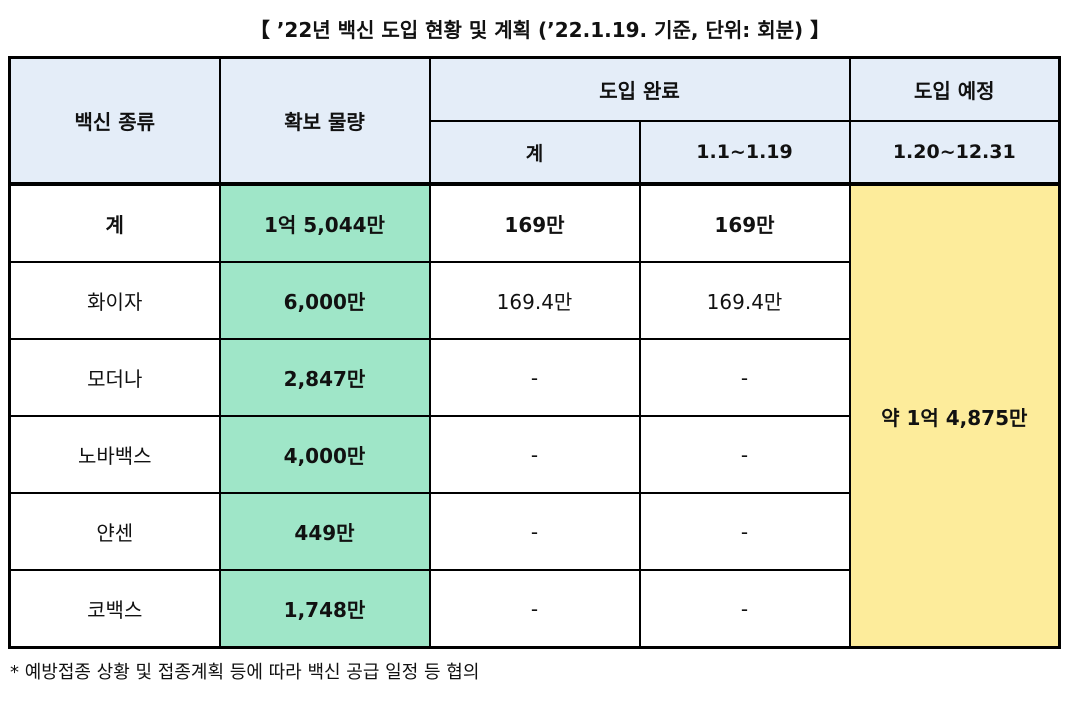 This screenshot has height=701, width=1080. Describe the element at coordinates (324, 531) in the screenshot. I see `cell-secured: 449만` at that location.